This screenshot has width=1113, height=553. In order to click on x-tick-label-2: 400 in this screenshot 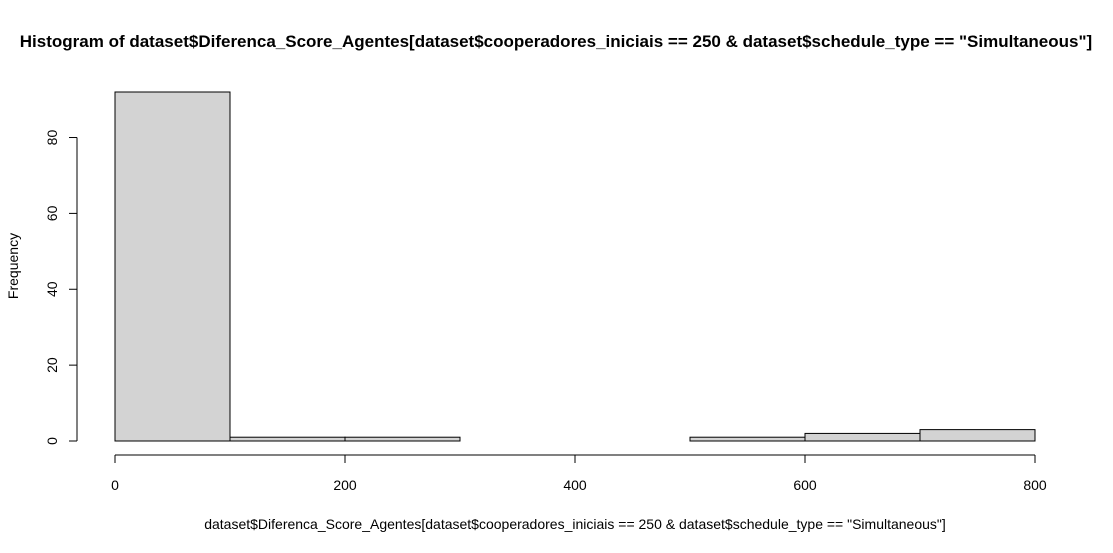, I will do `click(575, 485)`.